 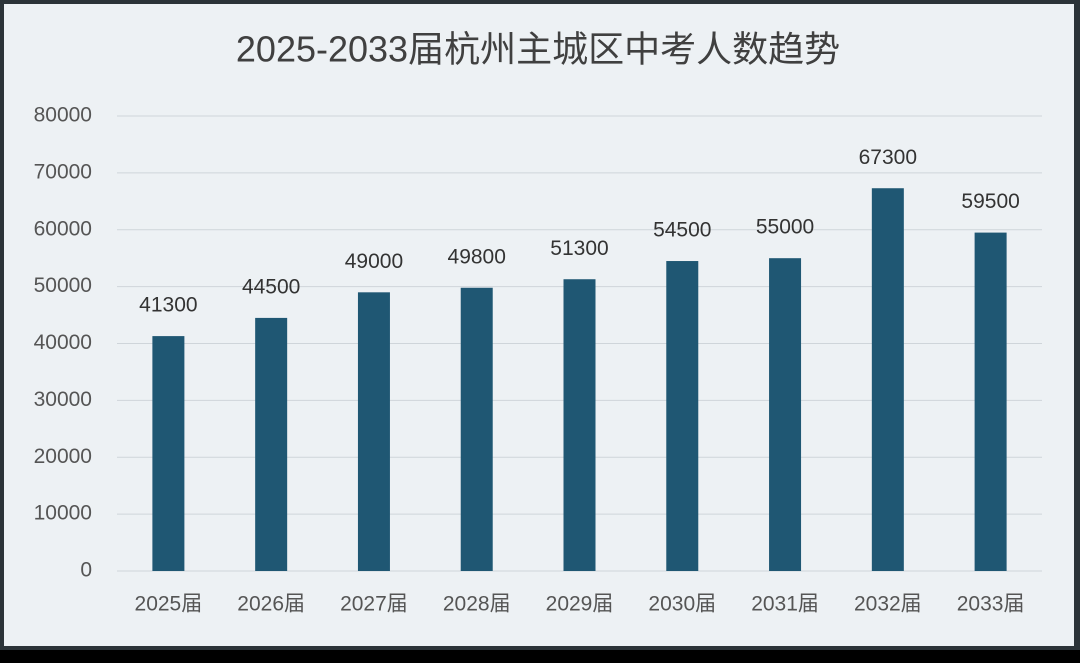 I want to click on x-tick-label: 2030届, so click(x=682, y=604).